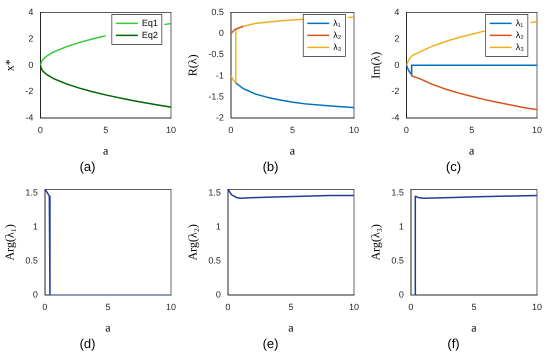  Describe the element at coordinates (88, 343) in the screenshot. I see `text: (d)` at that location.